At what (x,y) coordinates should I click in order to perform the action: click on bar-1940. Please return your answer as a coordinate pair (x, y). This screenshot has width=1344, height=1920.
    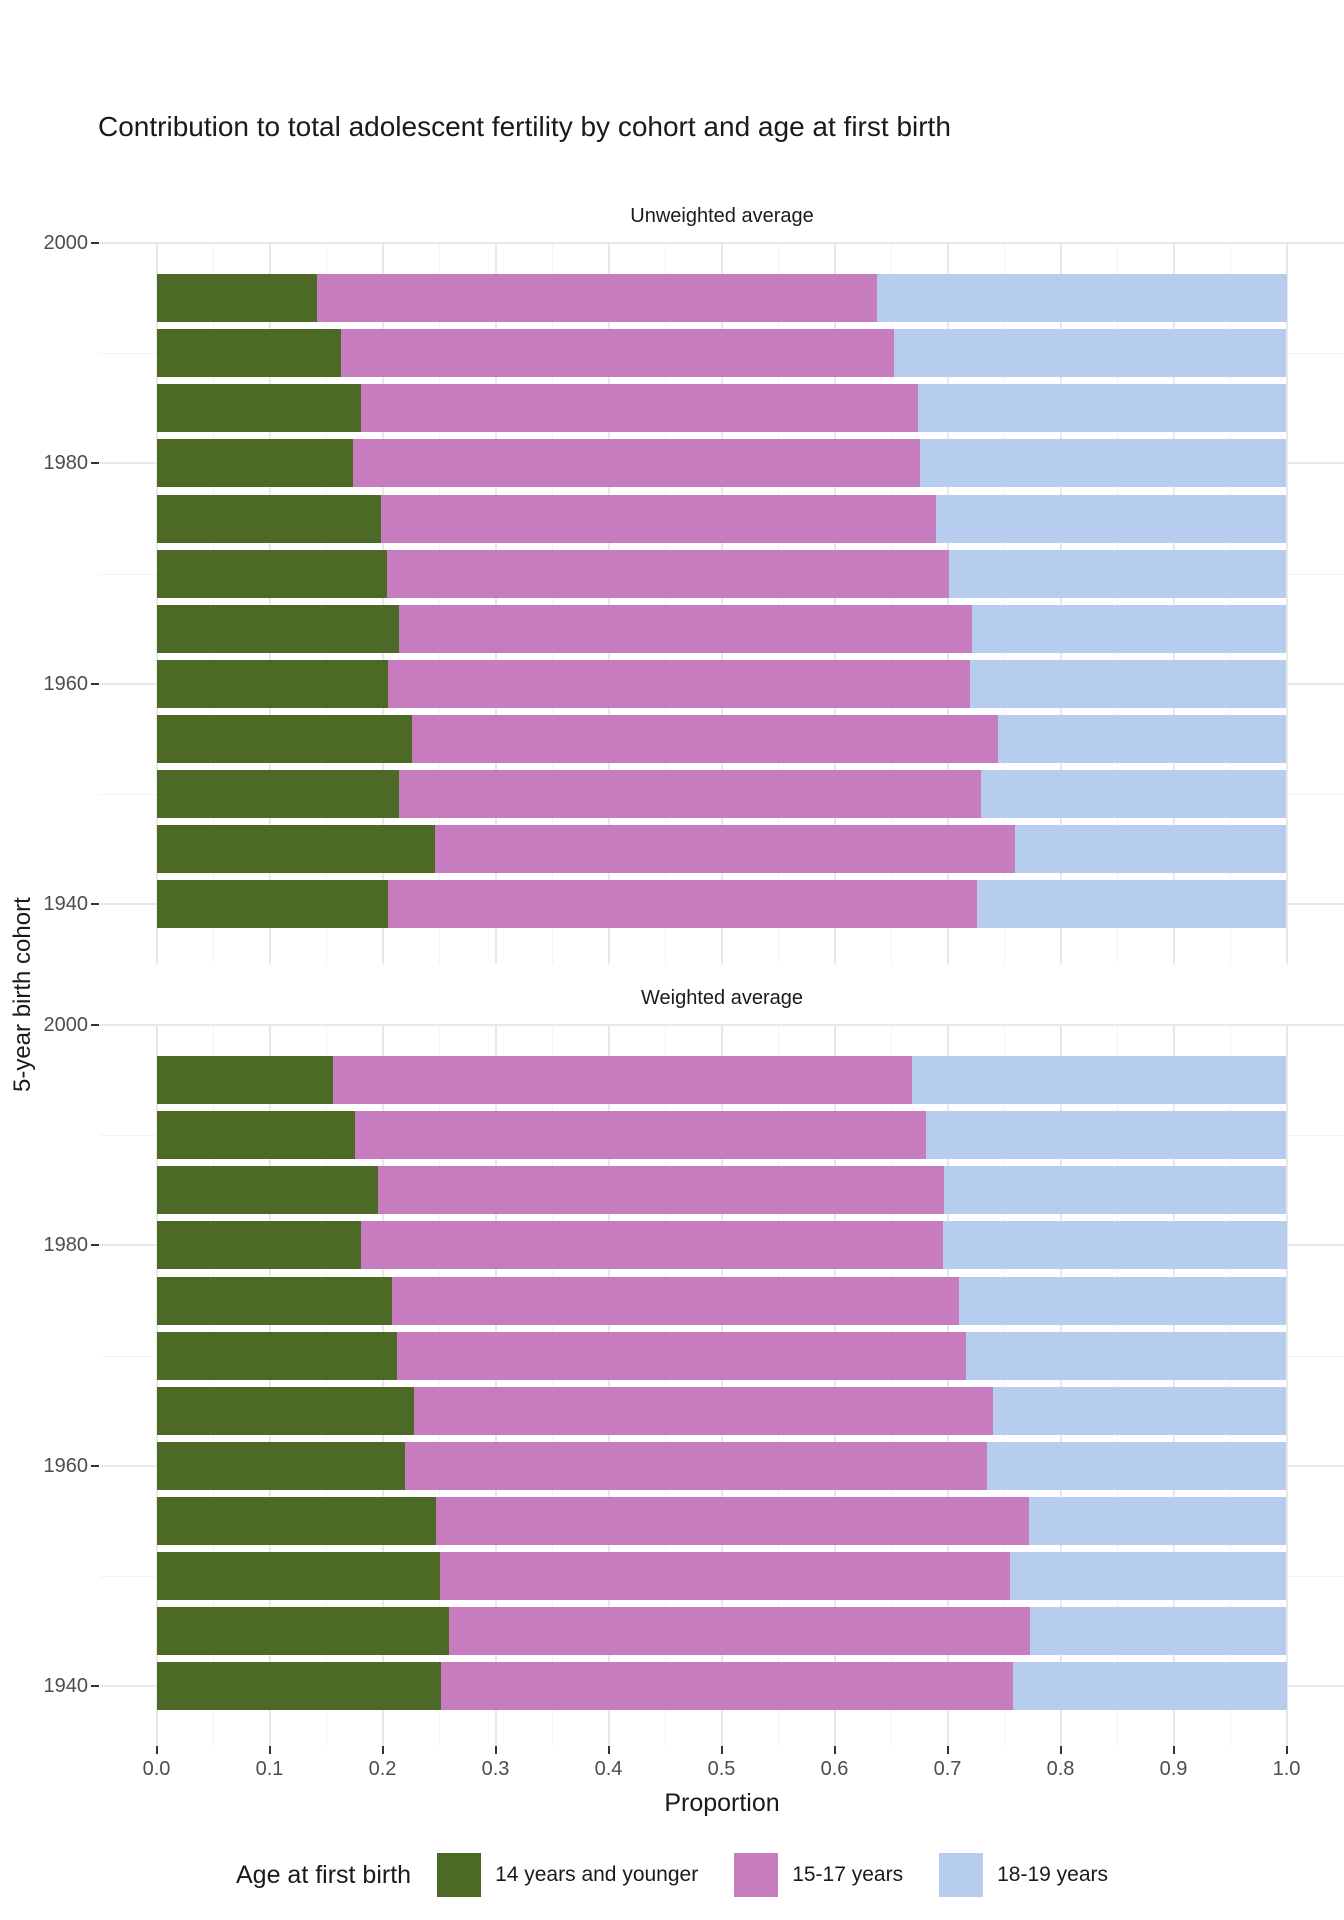
    Looking at the image, I should click on (721, 1686).